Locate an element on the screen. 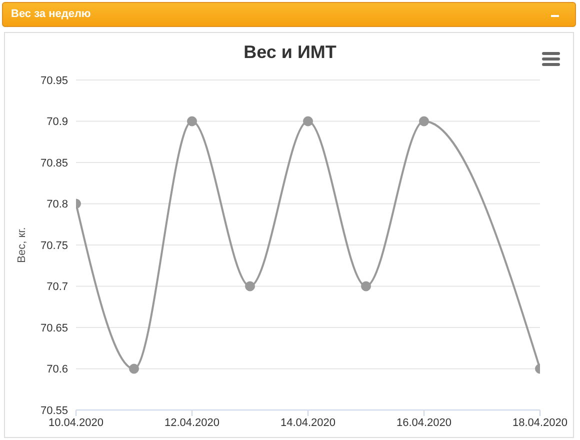 The width and height of the screenshot is (580, 440). x-tick-label: 14.04.2020 is located at coordinates (308, 422).